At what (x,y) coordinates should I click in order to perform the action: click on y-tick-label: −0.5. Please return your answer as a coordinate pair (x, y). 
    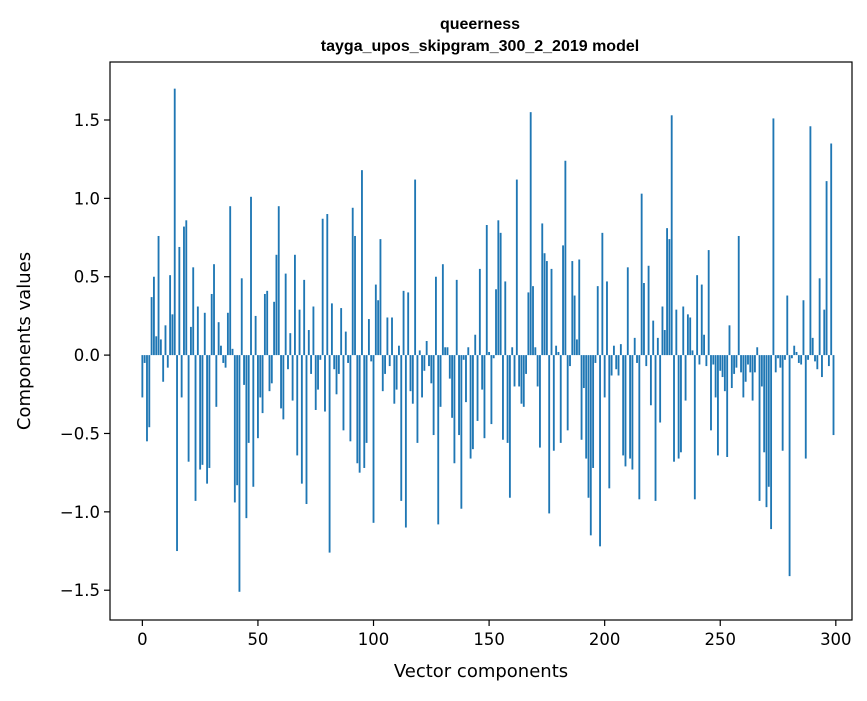
    Looking at the image, I should click on (80, 433).